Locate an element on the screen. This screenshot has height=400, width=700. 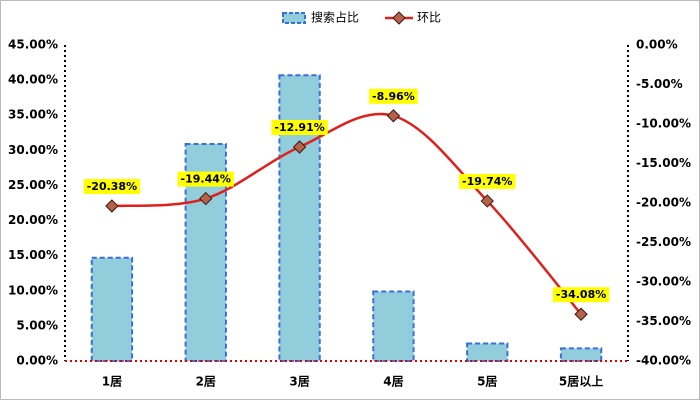
y-tick-label: 0.00% is located at coordinates (37, 361).